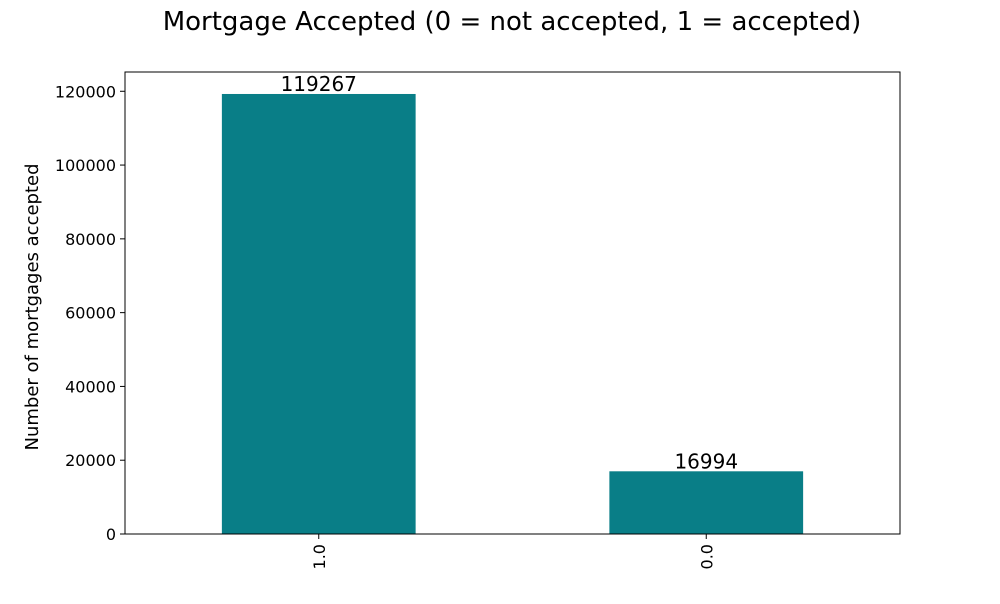 The image size is (1000, 604). Describe the element at coordinates (32, 306) in the screenshot. I see `y-axis-label: Number of mortgages accepted` at that location.